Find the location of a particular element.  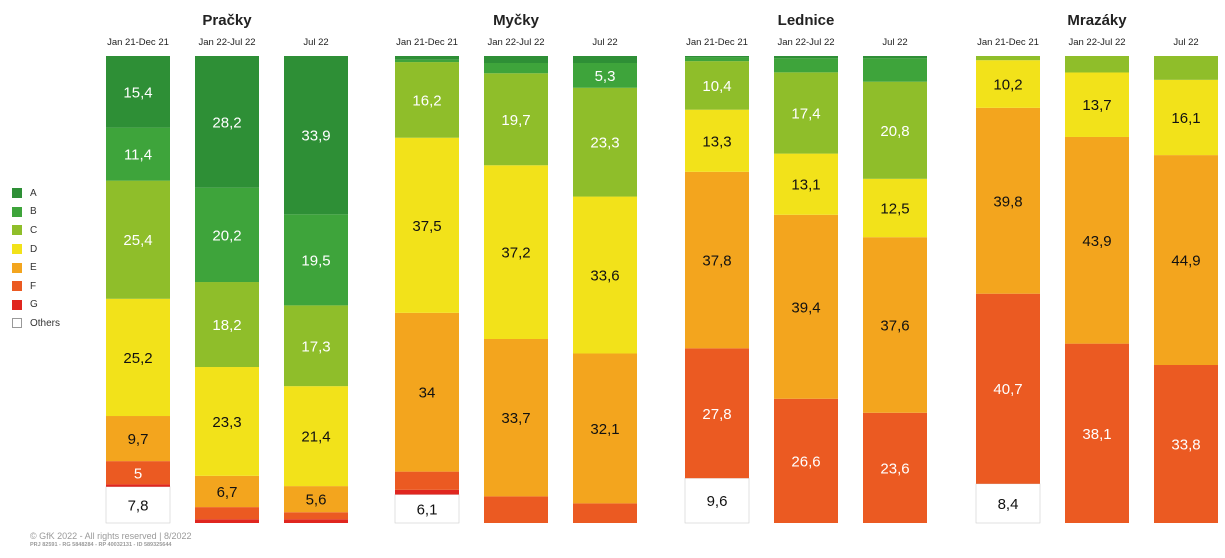

legend-item-g: G is located at coordinates (36, 305).